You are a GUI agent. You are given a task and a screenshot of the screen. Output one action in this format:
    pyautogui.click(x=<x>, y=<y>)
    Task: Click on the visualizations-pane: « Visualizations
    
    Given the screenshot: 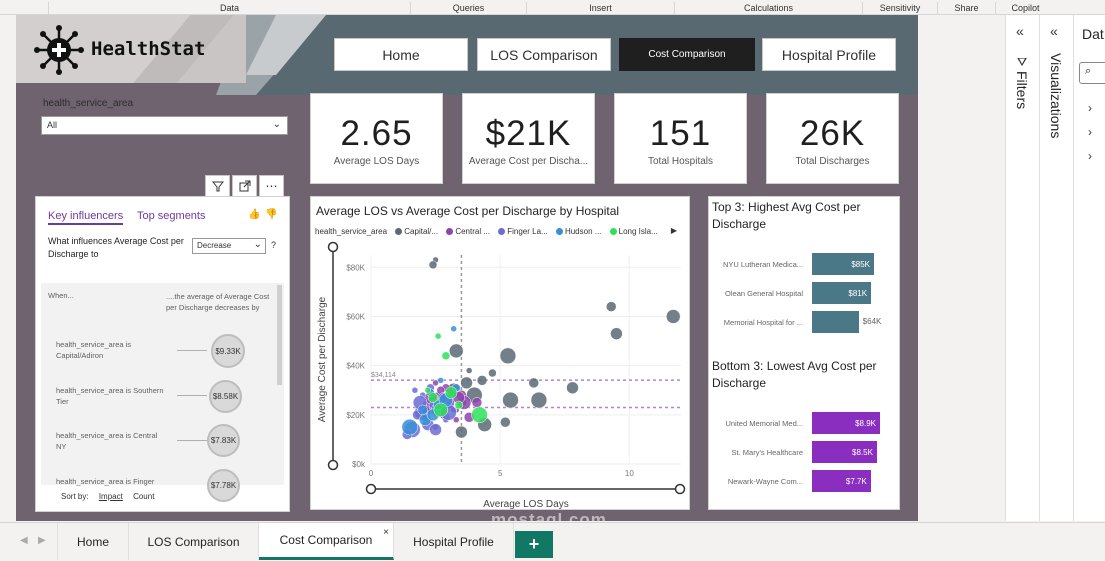 What is the action you would take?
    pyautogui.click(x=1056, y=268)
    